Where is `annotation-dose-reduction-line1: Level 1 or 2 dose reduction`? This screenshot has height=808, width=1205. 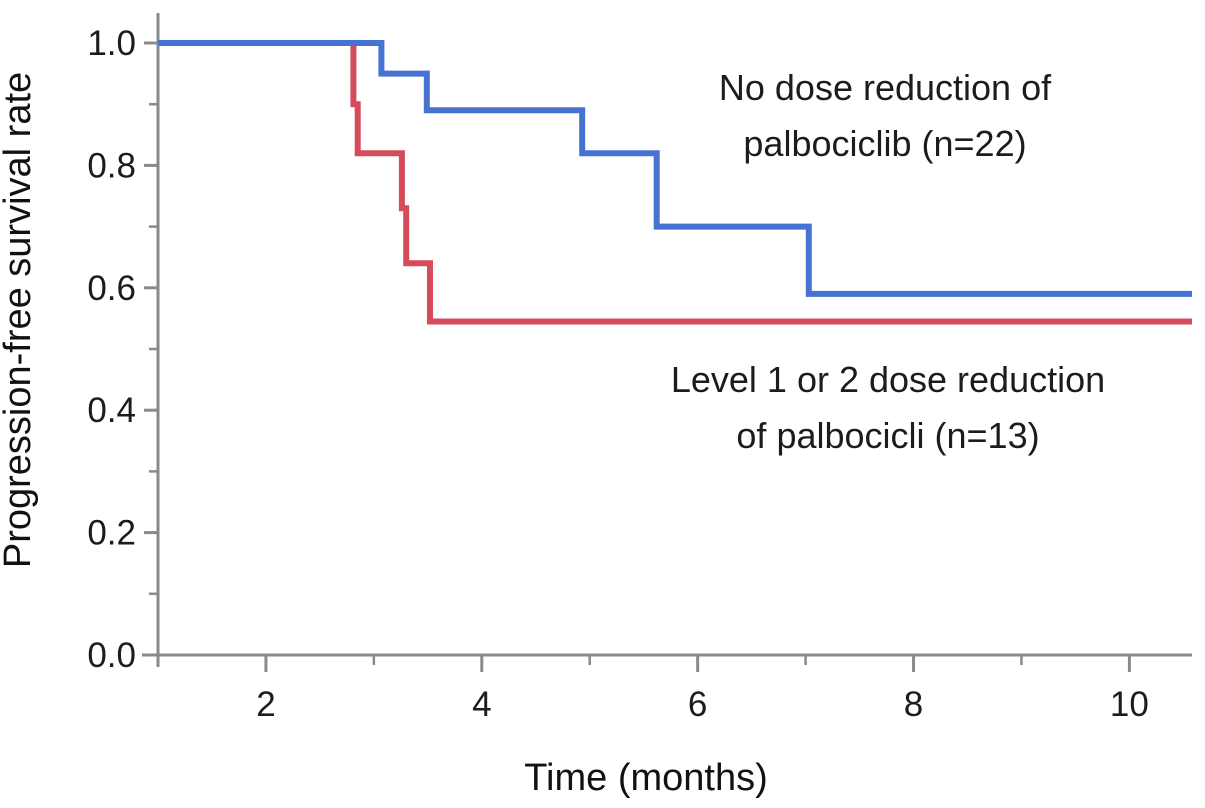
annotation-dose-reduction-line1: Level 1 or 2 dose reduction is located at coordinates (888, 379).